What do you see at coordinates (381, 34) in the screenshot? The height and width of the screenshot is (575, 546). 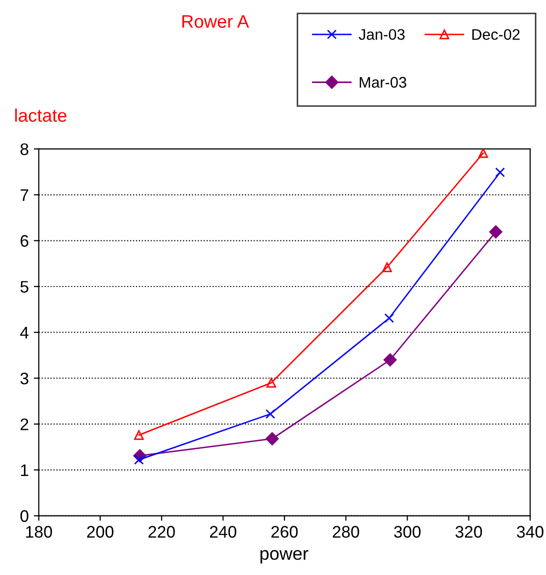 I see `legend-label: Jan-03` at bounding box center [381, 34].